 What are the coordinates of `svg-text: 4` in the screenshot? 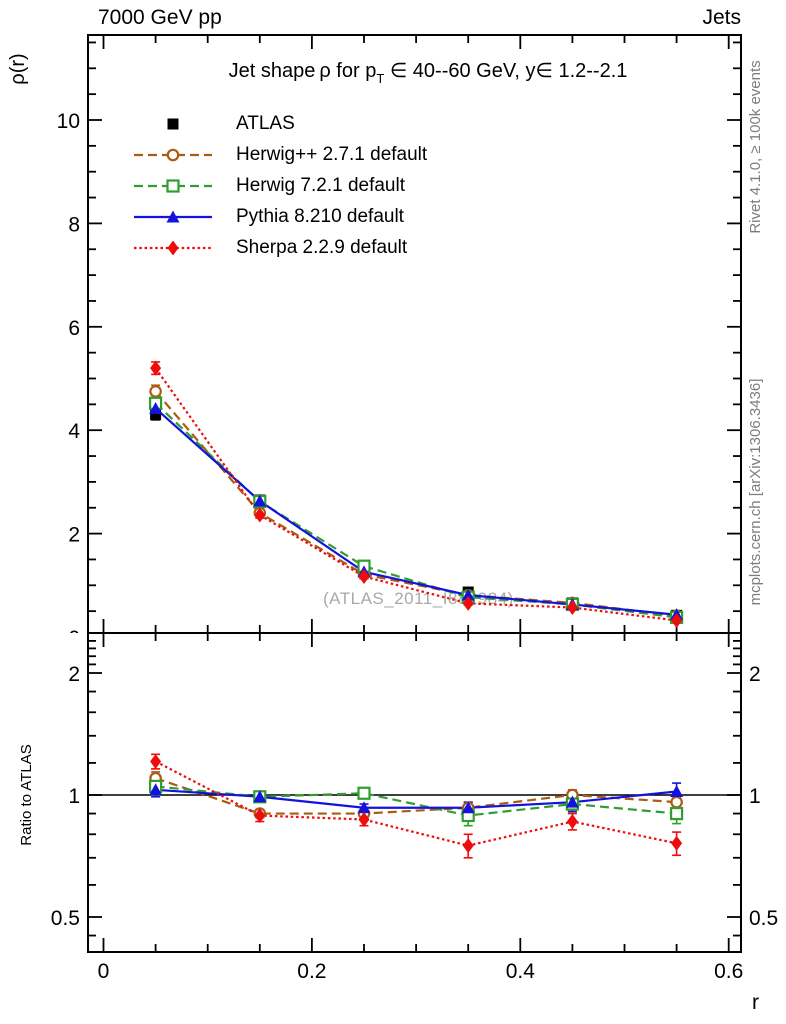 It's located at (74, 431).